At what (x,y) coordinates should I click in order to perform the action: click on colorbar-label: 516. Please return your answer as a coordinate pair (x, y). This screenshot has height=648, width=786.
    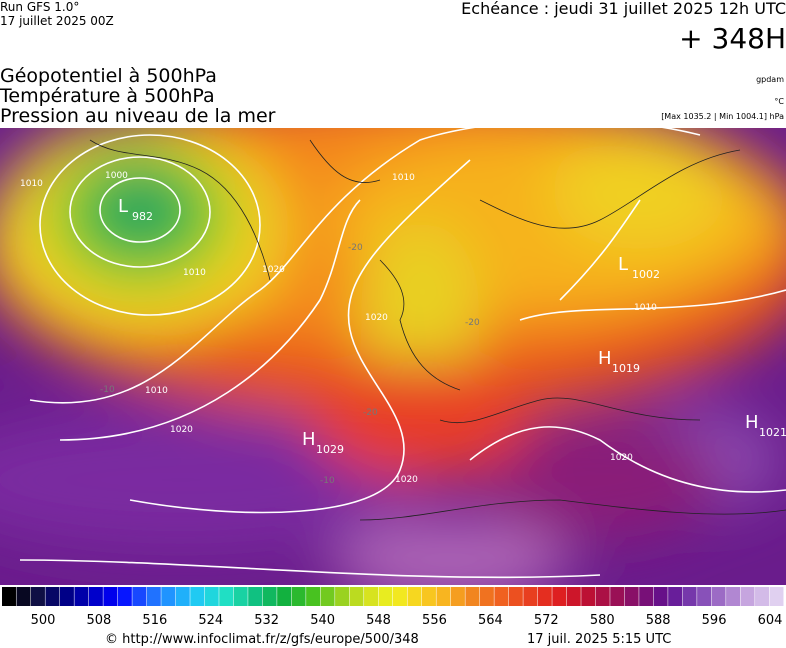
    Looking at the image, I should click on (154, 620).